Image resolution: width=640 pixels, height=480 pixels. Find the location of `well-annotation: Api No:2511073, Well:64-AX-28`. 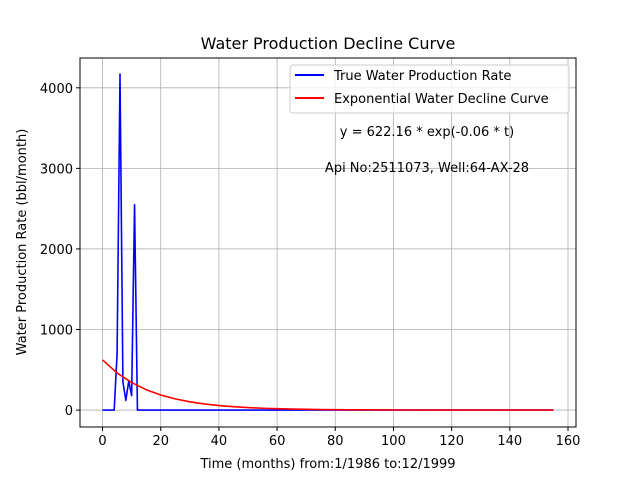

well-annotation: Api No:2511073, Well:64-AX-28 is located at coordinates (427, 168).